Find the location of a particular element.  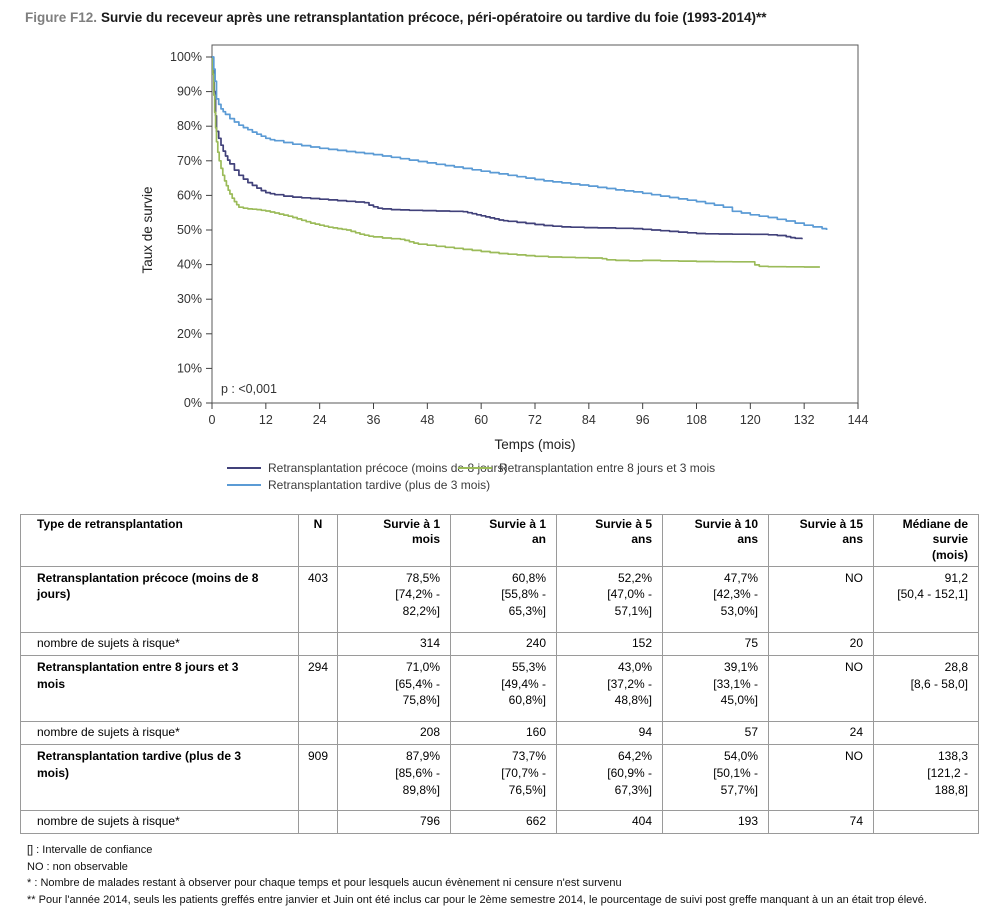

column-header: Survie à 1 mois is located at coordinates (394, 540).